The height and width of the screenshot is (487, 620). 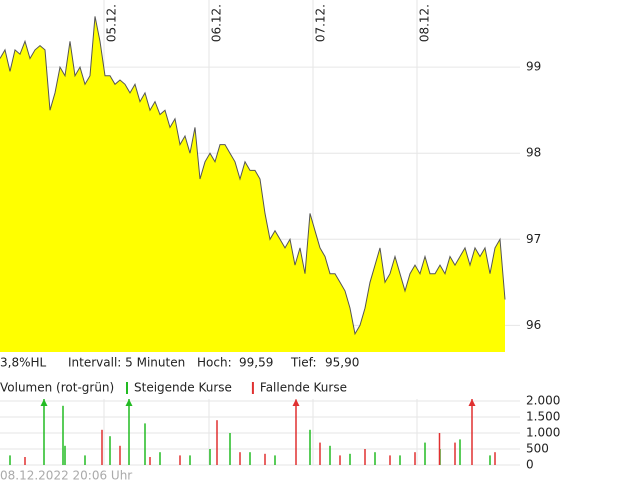 What do you see at coordinates (533, 153) in the screenshot?
I see `y-tick-label: 98` at bounding box center [533, 153].